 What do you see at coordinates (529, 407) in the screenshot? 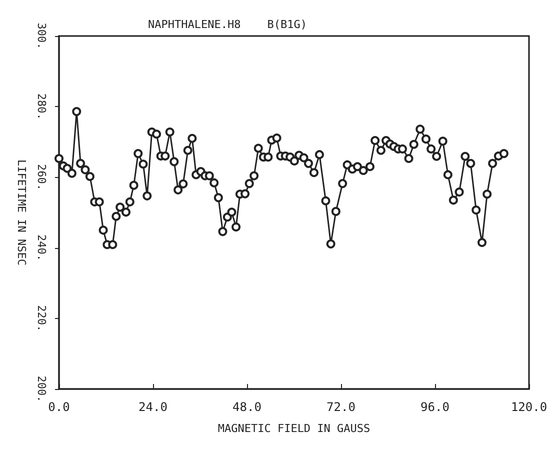
I see `x-tick-label: 120.0` at bounding box center [529, 407].